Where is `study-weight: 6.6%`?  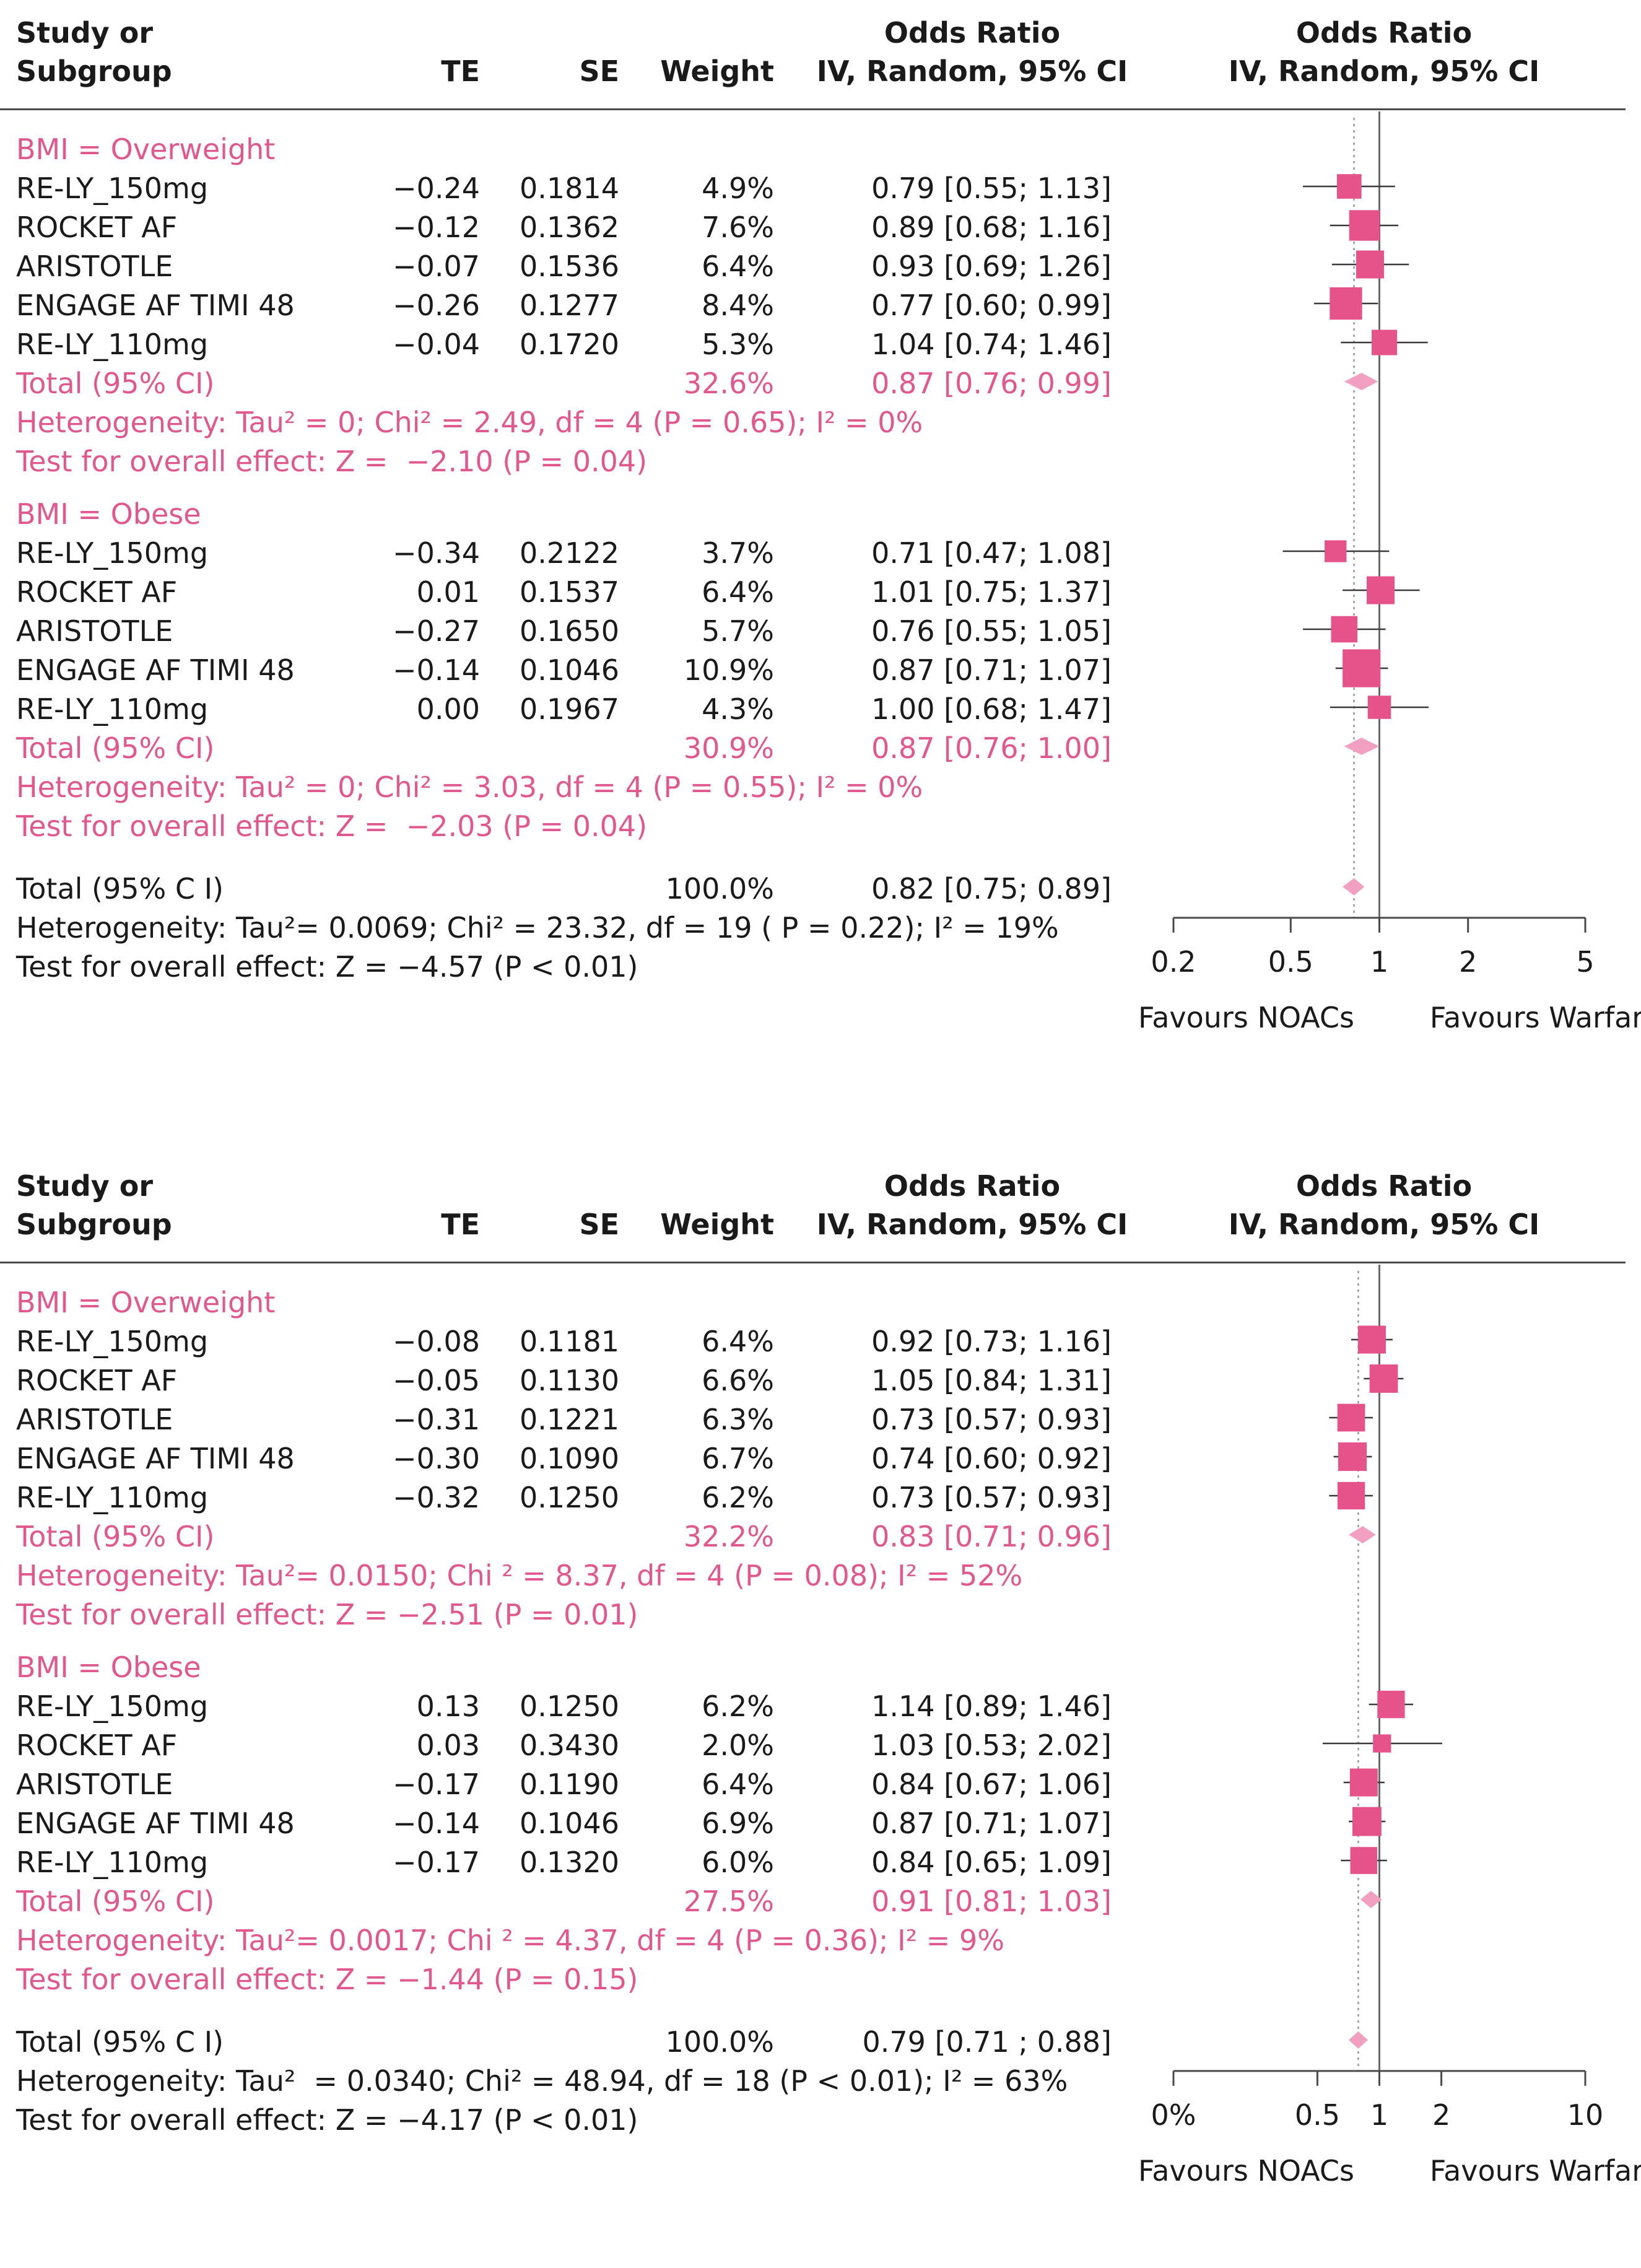 study-weight: 6.6% is located at coordinates (738, 1380).